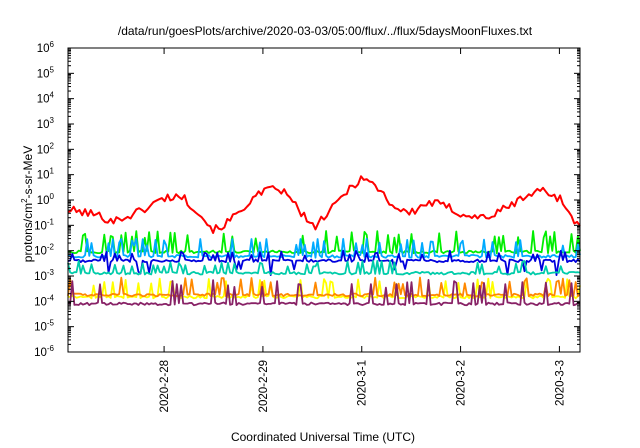 The height and width of the screenshot is (448, 640). I want to click on x-tick-label-group: 2020-3-3, so click(560, 383).